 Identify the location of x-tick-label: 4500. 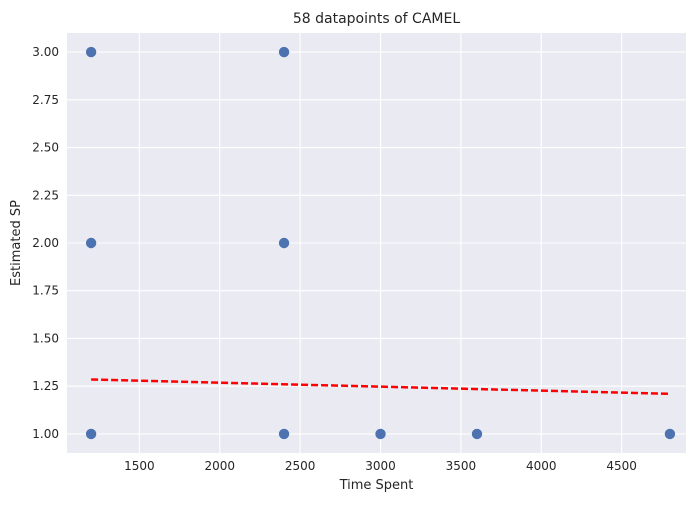
(621, 466).